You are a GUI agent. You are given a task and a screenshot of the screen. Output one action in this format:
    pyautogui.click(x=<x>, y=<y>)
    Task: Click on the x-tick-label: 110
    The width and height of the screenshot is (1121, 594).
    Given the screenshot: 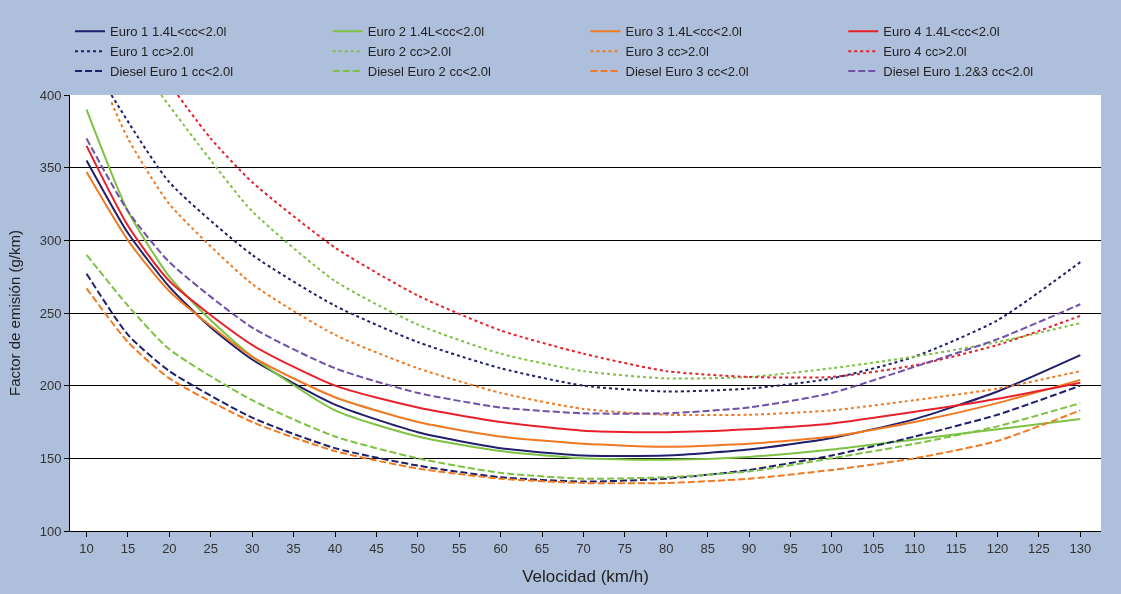 What is the action you would take?
    pyautogui.click(x=915, y=548)
    